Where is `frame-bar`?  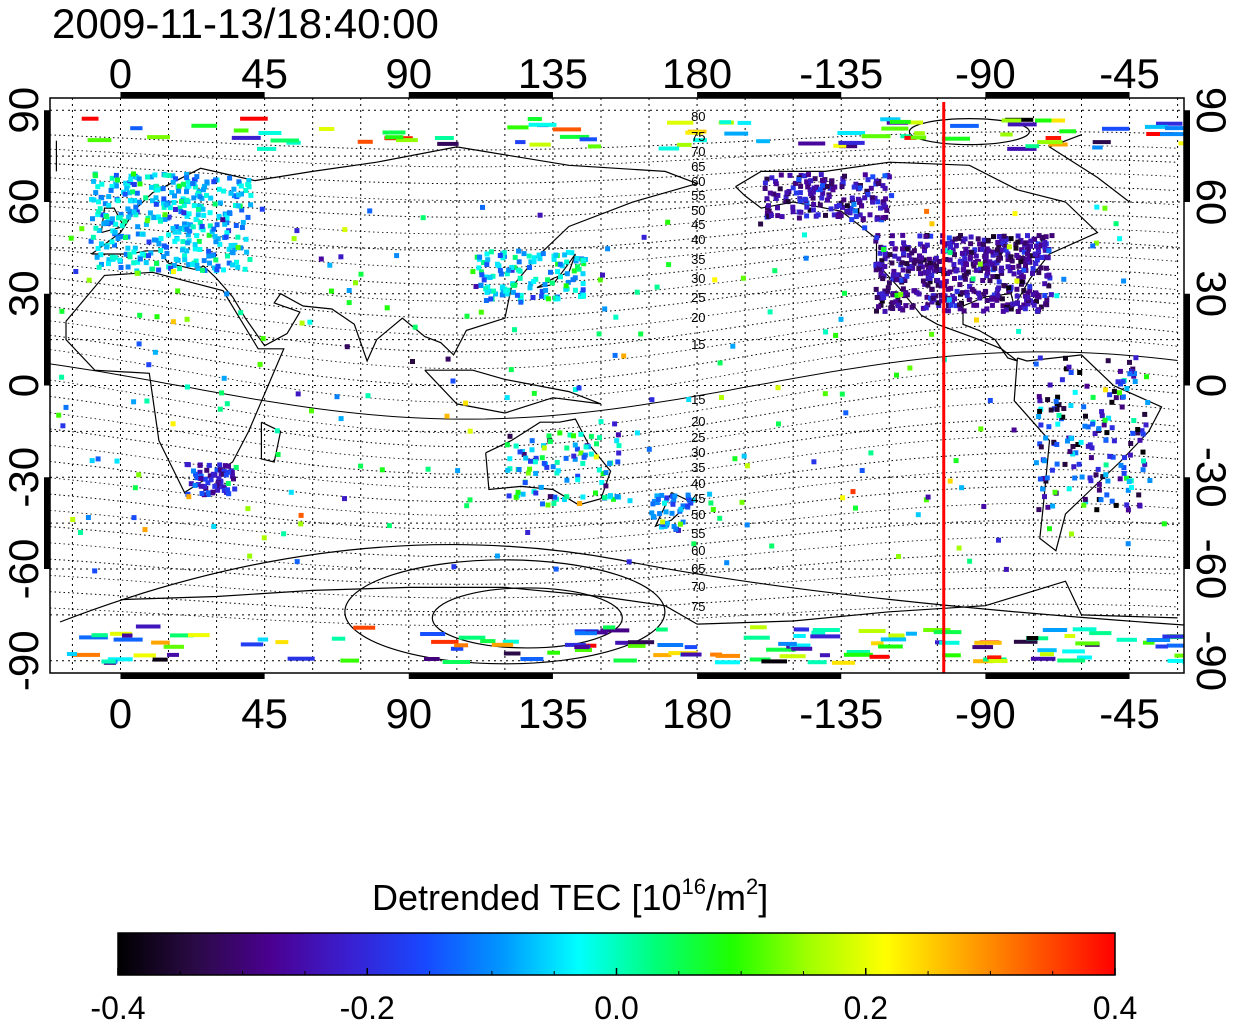 frame-bar is located at coordinates (192, 676).